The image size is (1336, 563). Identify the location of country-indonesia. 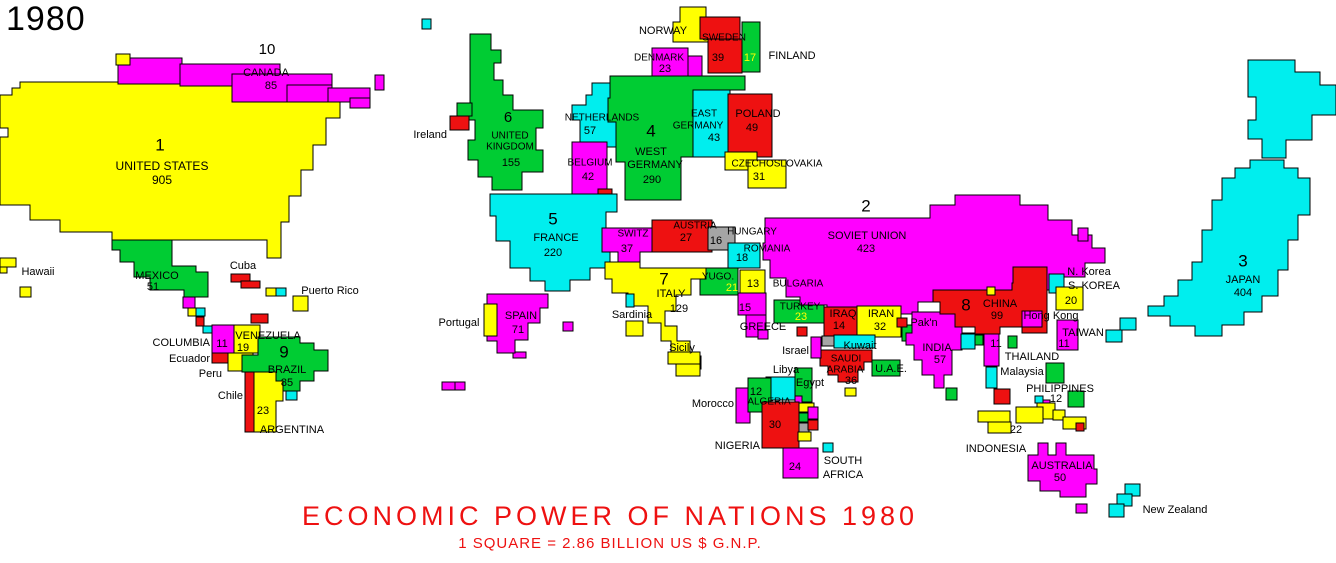
(994, 416).